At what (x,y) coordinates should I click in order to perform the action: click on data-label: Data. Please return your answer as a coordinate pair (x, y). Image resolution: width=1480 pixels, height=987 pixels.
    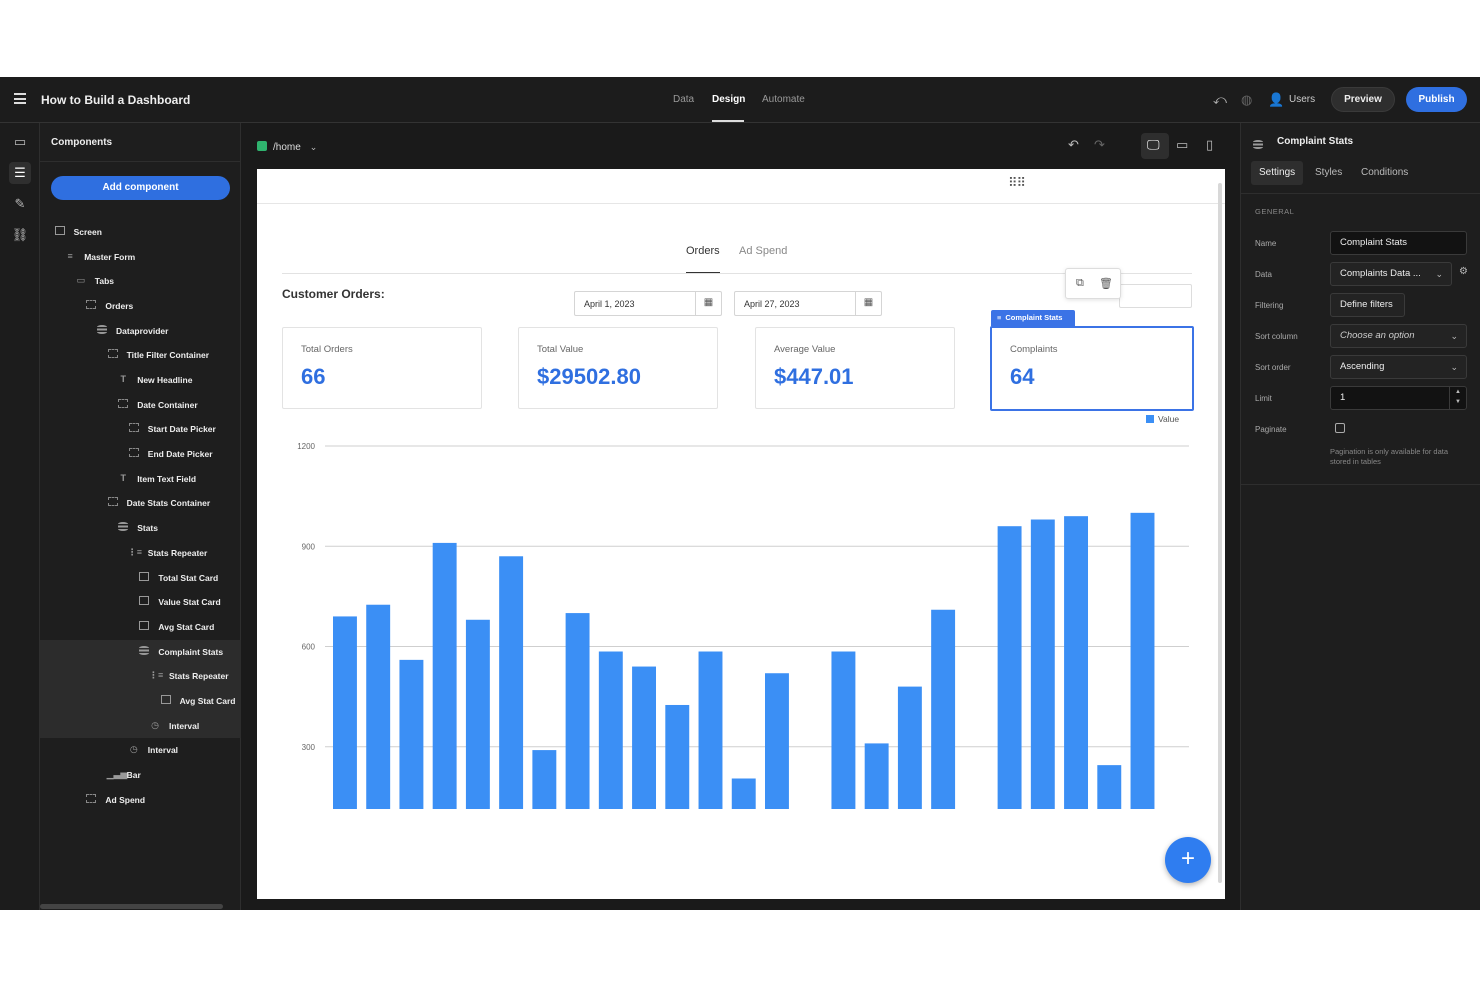
    Looking at the image, I should click on (1263, 274).